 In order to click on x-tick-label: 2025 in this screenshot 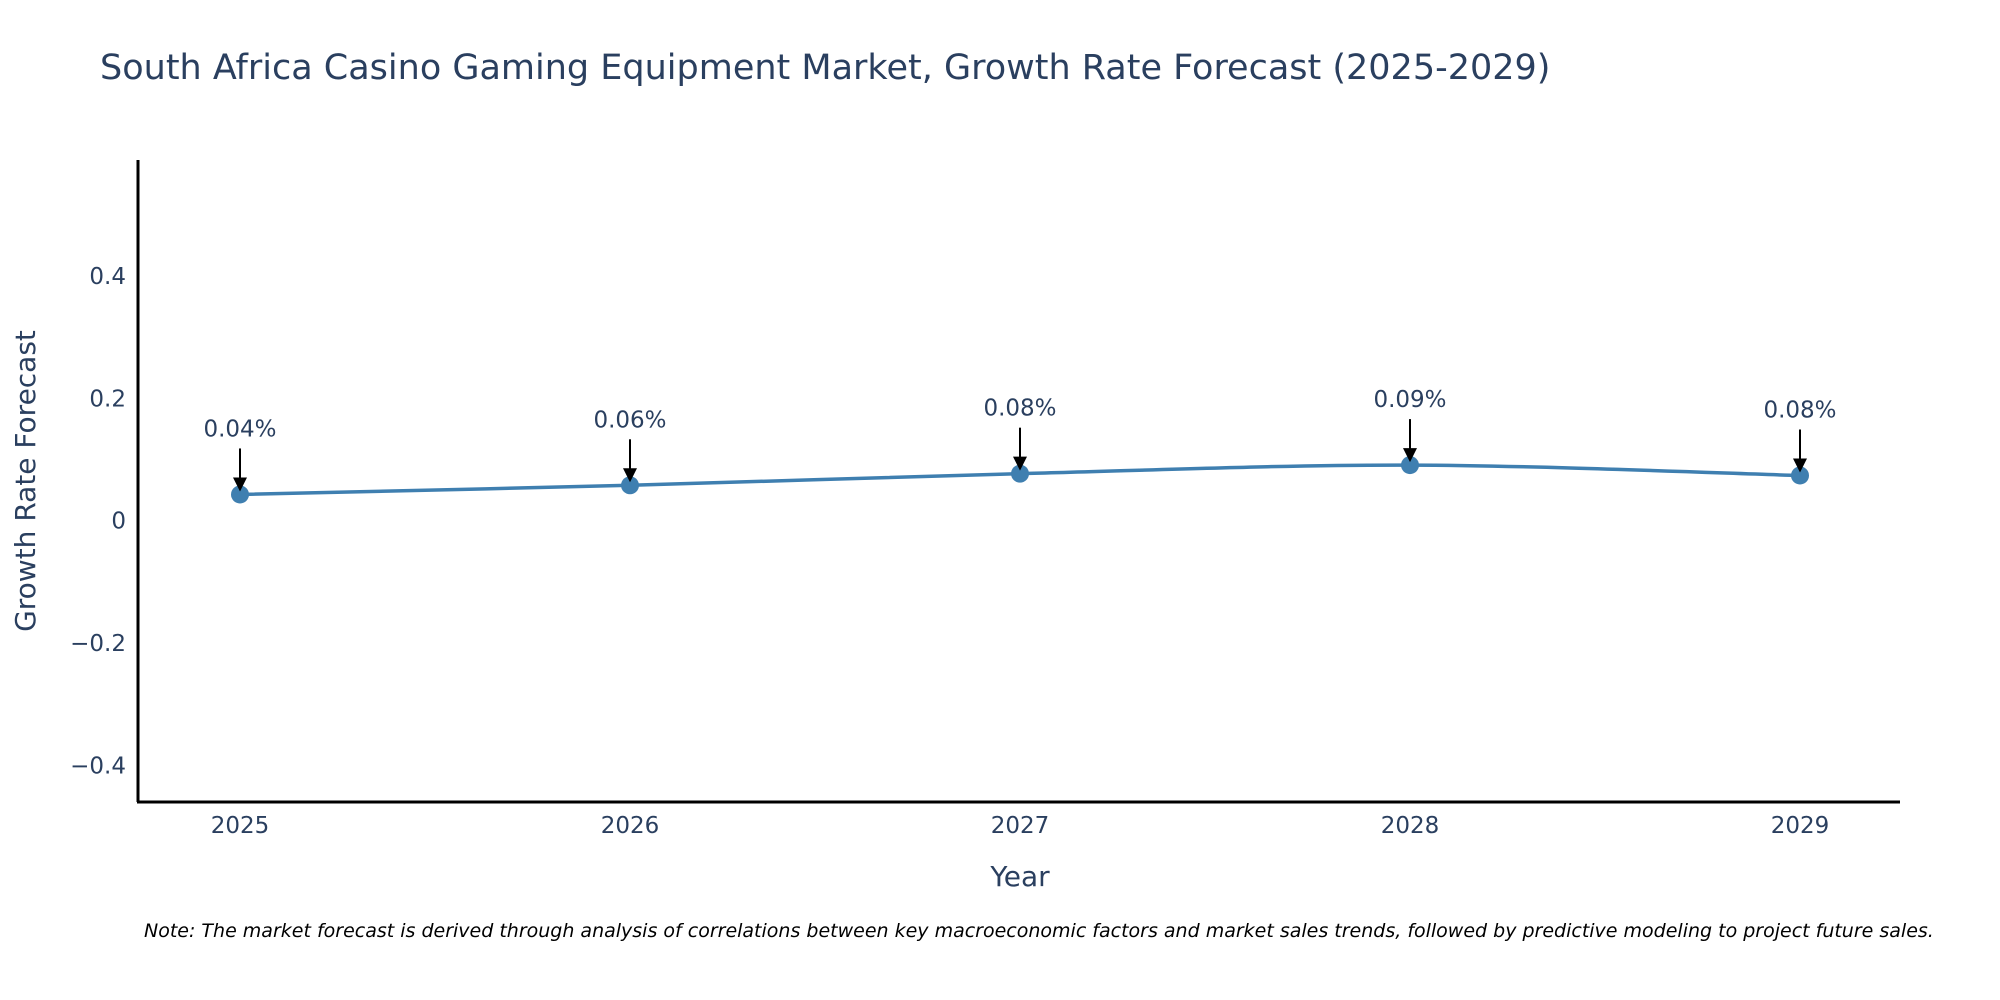, I will do `click(240, 826)`.